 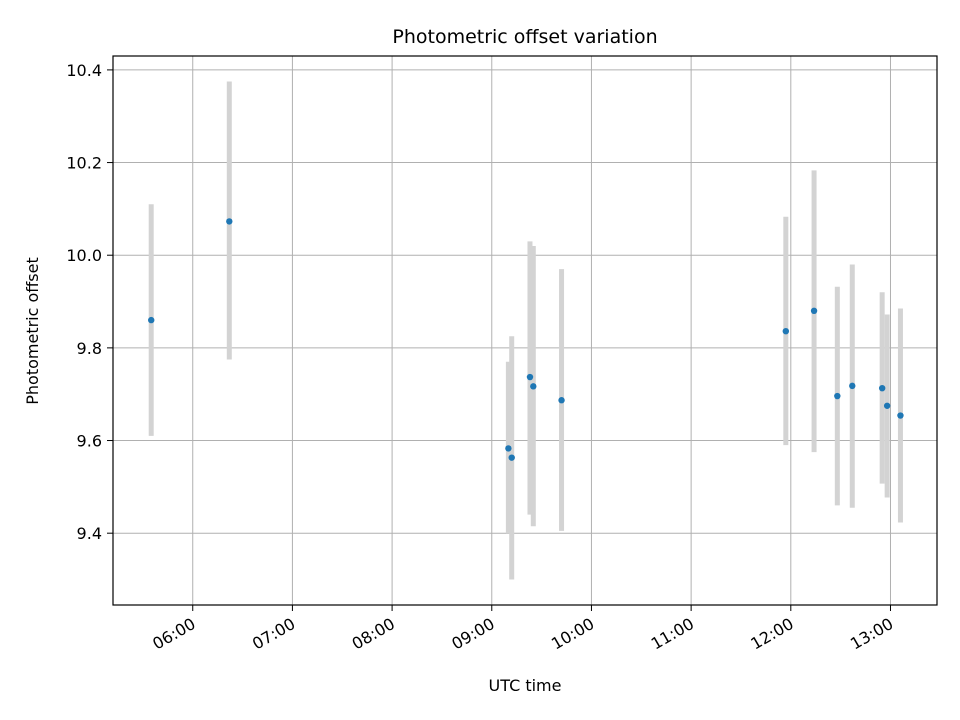 I want to click on y-axis-ticks: 9.4 9.6 9.8 10.0 10.2 10.4, so click(x=89, y=302).